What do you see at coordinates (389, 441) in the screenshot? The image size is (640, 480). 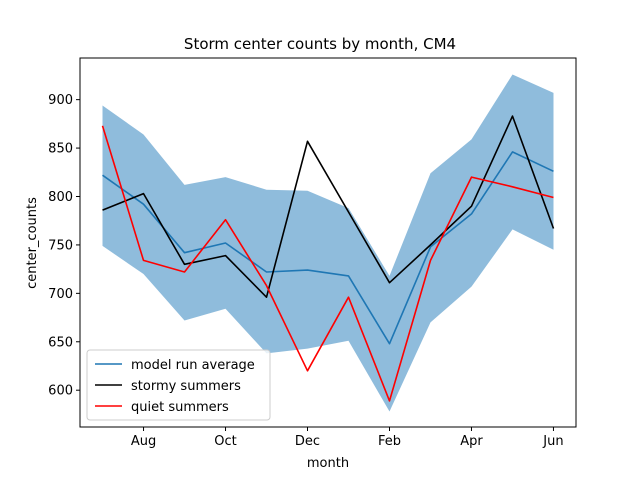 I see `x-tick-label: Feb` at bounding box center [389, 441].